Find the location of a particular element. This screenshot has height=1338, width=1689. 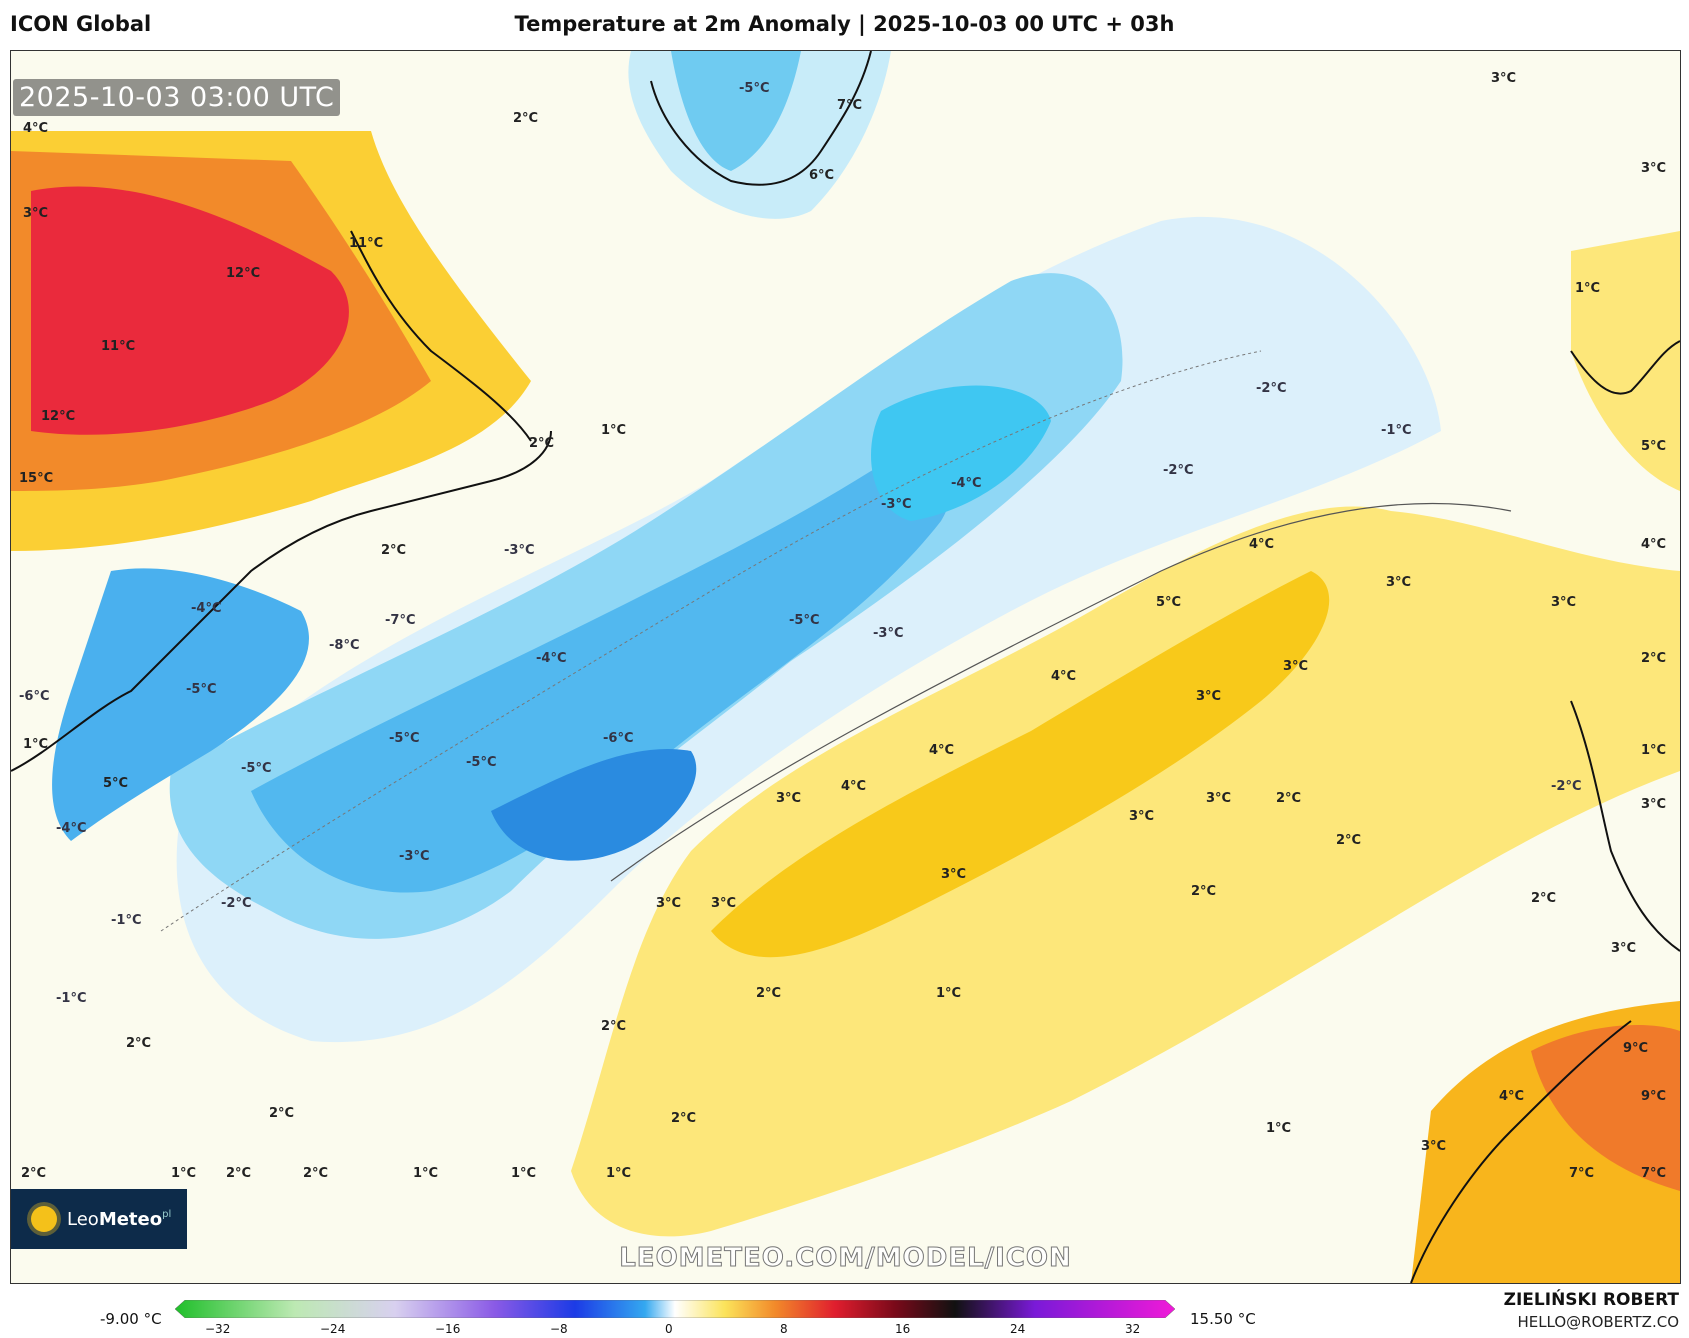

leometeo-logo: LeoMeteopl is located at coordinates (99, 1219).